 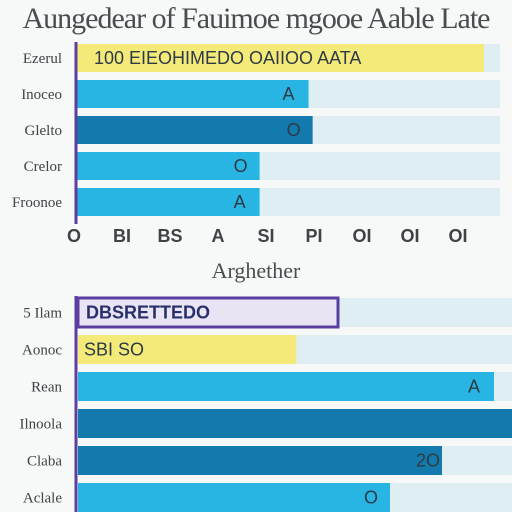 What do you see at coordinates (227, 58) in the screenshot?
I see `data-label: 100 EIEOHIMEDO OAIIOO AATA` at bounding box center [227, 58].